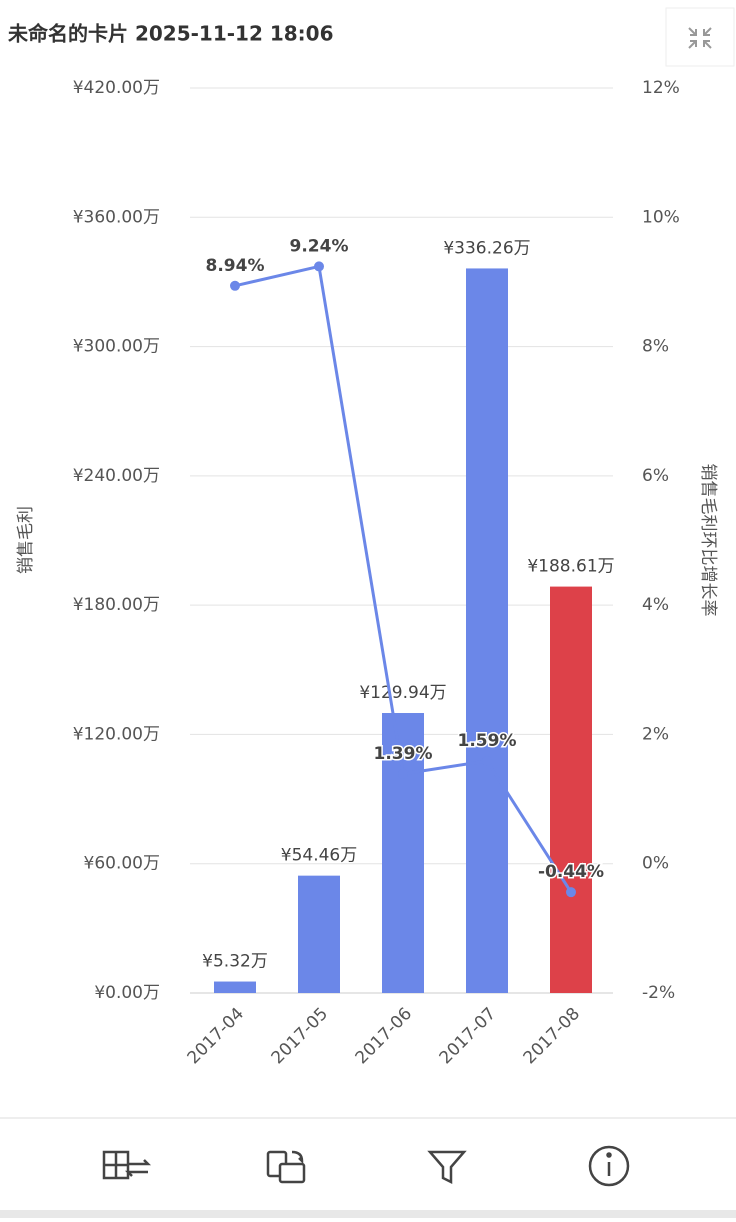  Describe the element at coordinates (402, 693) in the screenshot. I see `bar-value-label: ¥129.94万` at that location.